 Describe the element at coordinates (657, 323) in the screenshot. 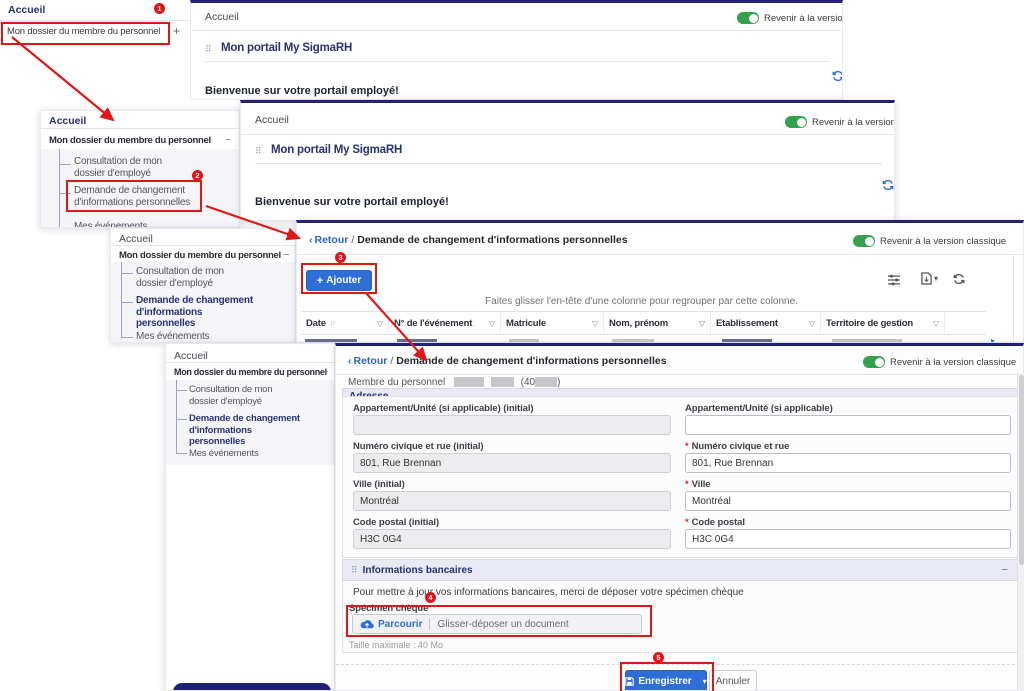

I see `column-header-nom: Nom, prénom ▽` at that location.